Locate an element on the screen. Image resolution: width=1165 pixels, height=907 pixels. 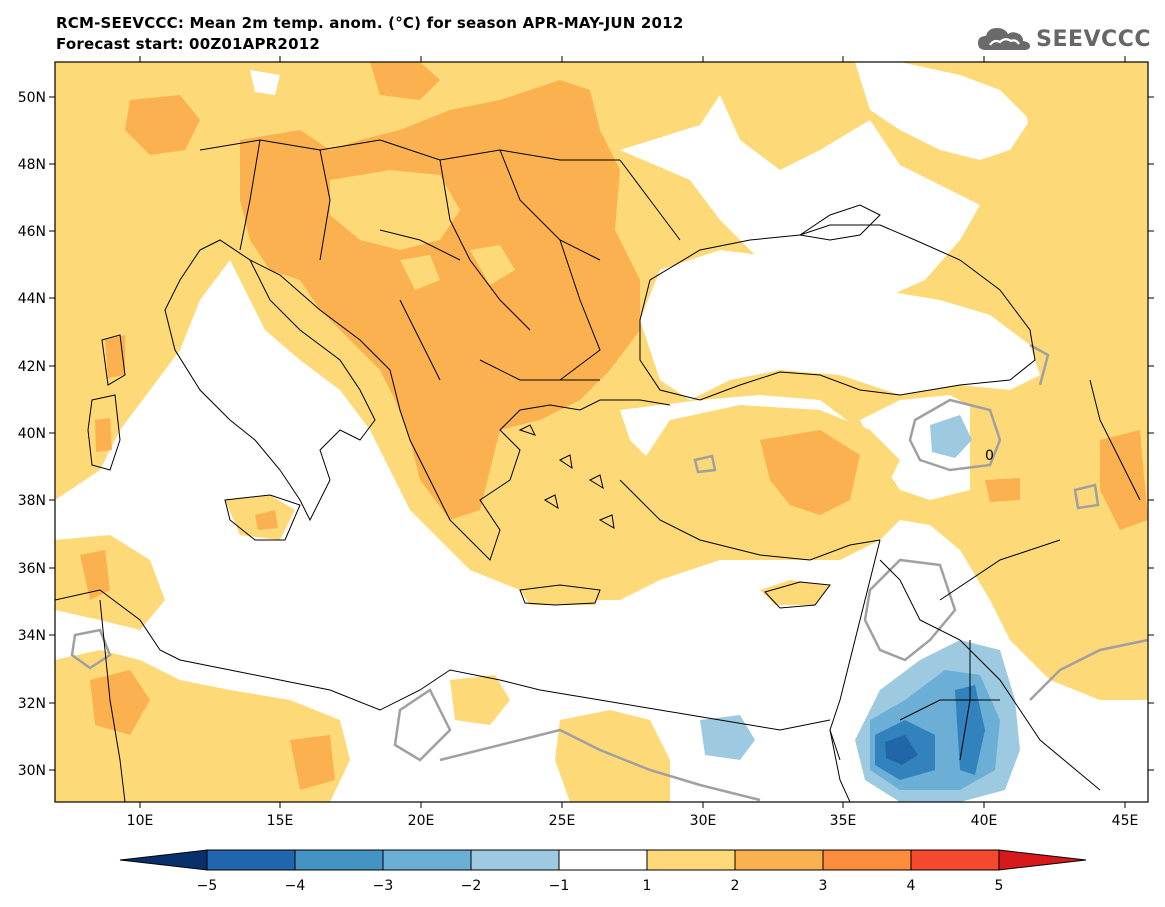
corsica-coastline is located at coordinates (113, 360).